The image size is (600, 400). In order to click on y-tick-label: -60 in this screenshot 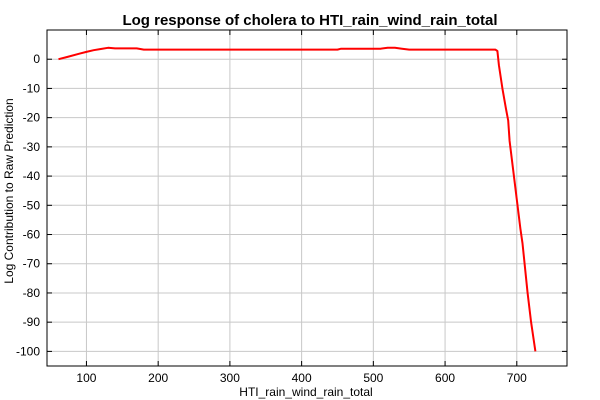, I will do `click(32, 235)`.